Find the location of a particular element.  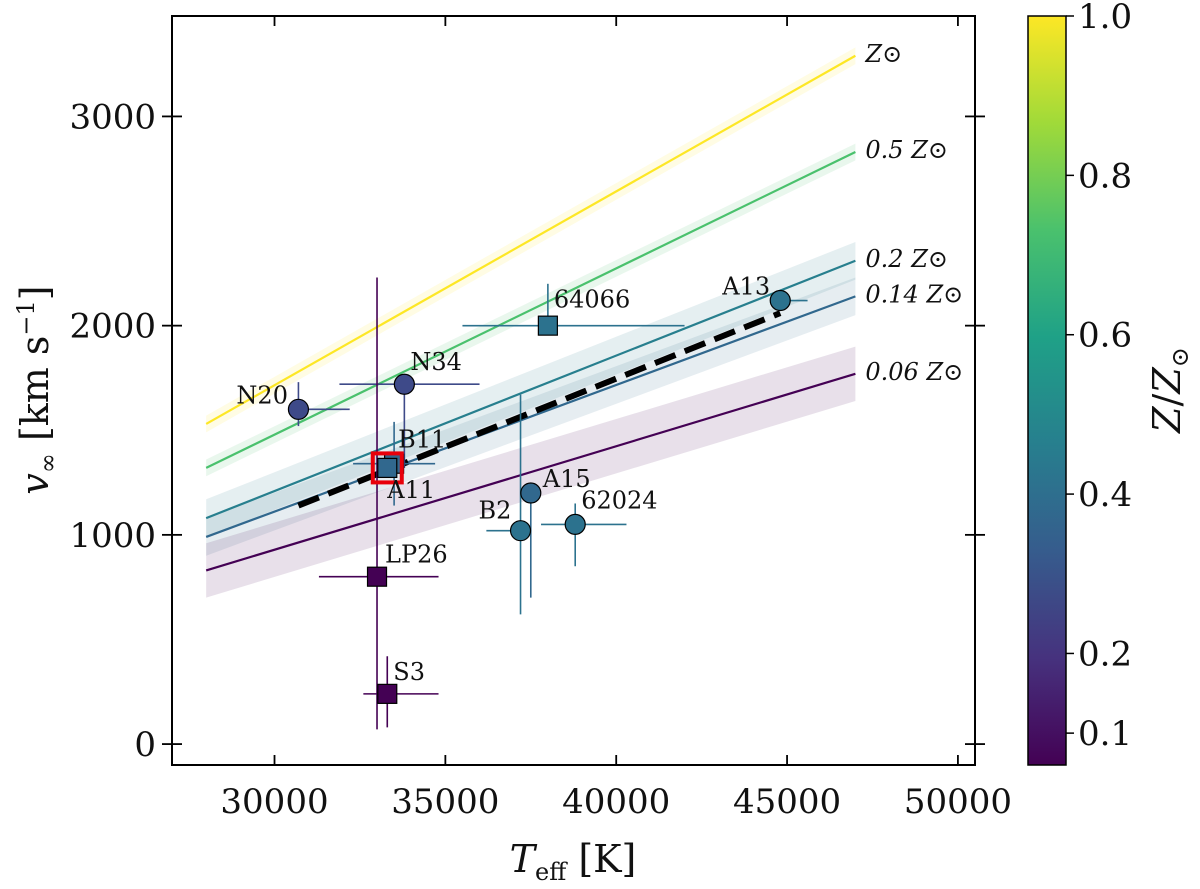

line-label-0-2-z: 0.2 Z⊙ is located at coordinates (906, 259).